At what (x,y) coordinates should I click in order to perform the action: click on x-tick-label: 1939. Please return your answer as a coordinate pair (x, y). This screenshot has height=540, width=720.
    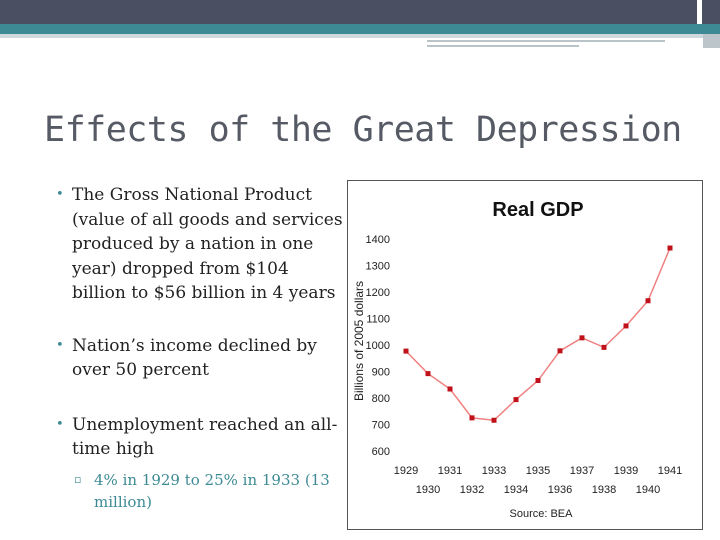
    Looking at the image, I should click on (626, 471).